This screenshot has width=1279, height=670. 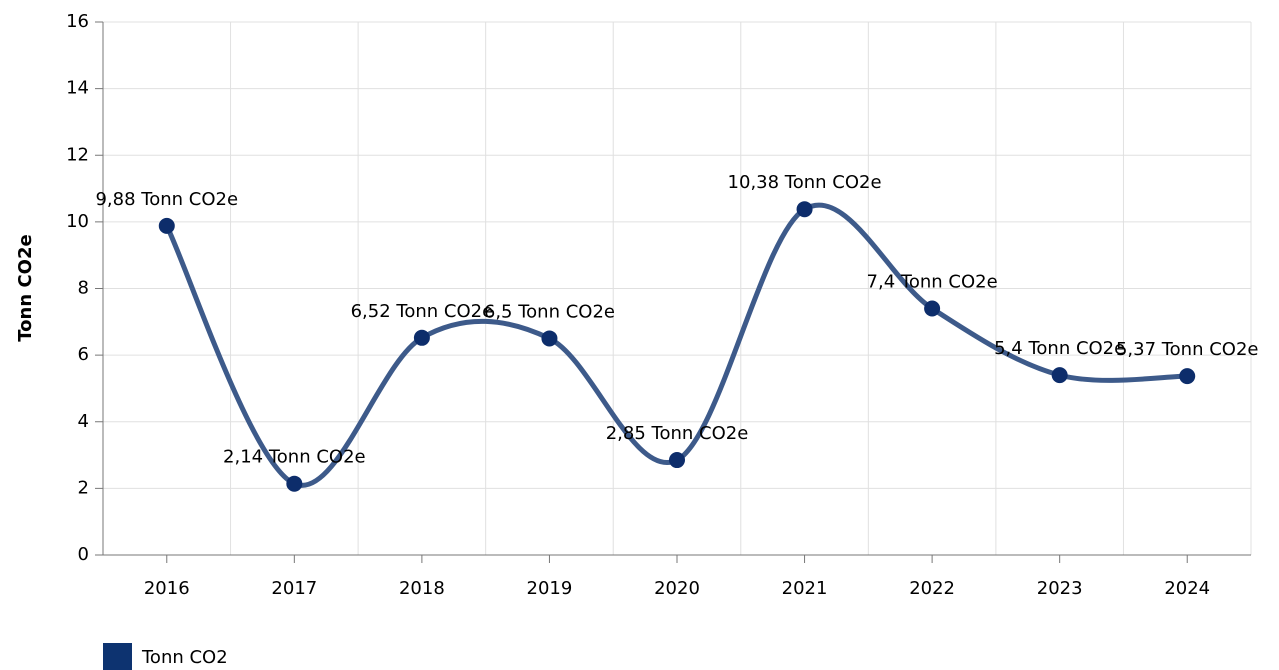 What do you see at coordinates (184, 657) in the screenshot?
I see `legend-label: Tonn CO2` at bounding box center [184, 657].